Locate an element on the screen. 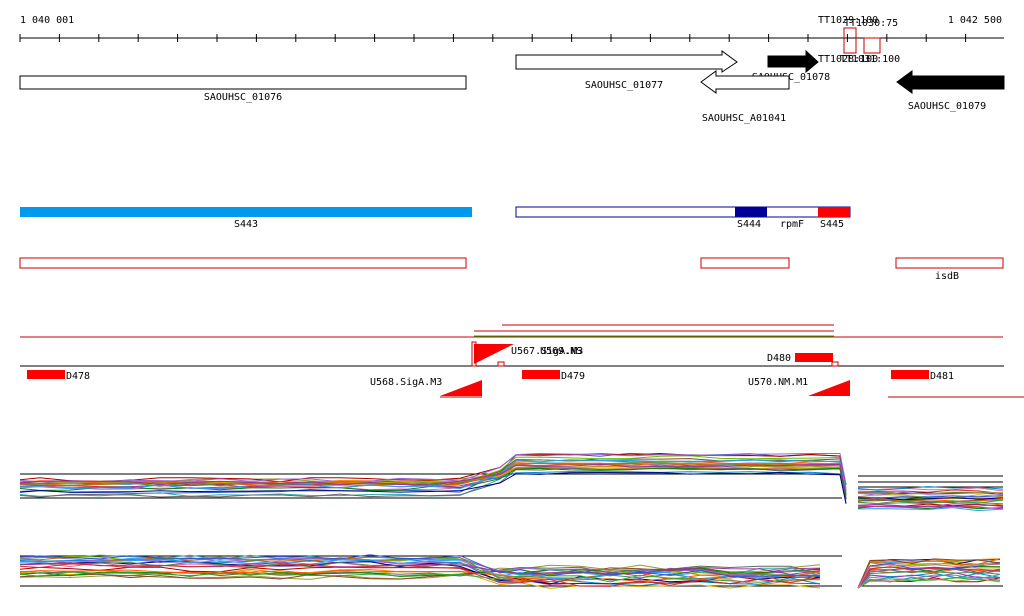  feature-label-u567: U567.SigA.M3 is located at coordinates (547, 351).